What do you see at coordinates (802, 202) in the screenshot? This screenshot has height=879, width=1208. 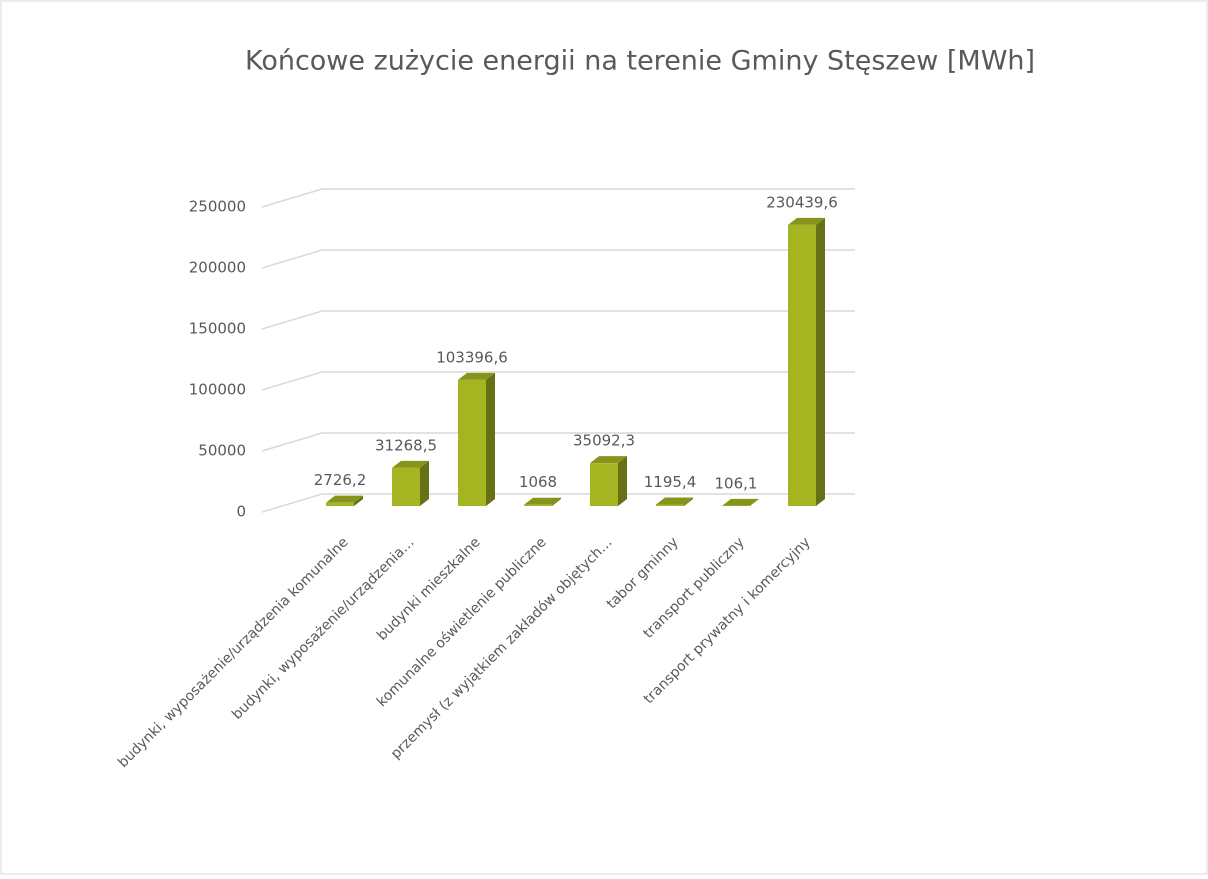 I see `value-label: 230439,6` at bounding box center [802, 202].